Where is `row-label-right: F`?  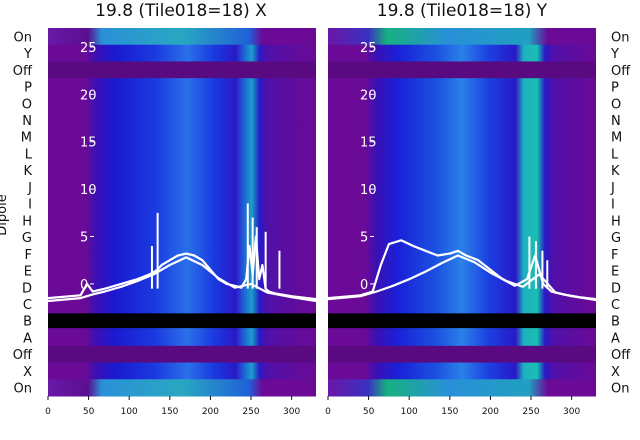 row-label-right: F is located at coordinates (614, 255).